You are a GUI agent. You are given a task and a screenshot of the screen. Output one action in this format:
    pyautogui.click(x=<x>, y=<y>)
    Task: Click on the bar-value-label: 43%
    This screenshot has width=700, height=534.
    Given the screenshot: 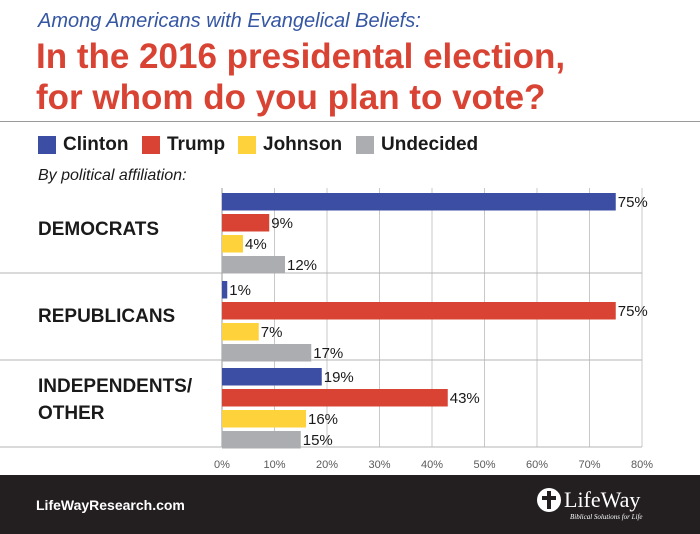 What is the action you would take?
    pyautogui.click(x=465, y=398)
    